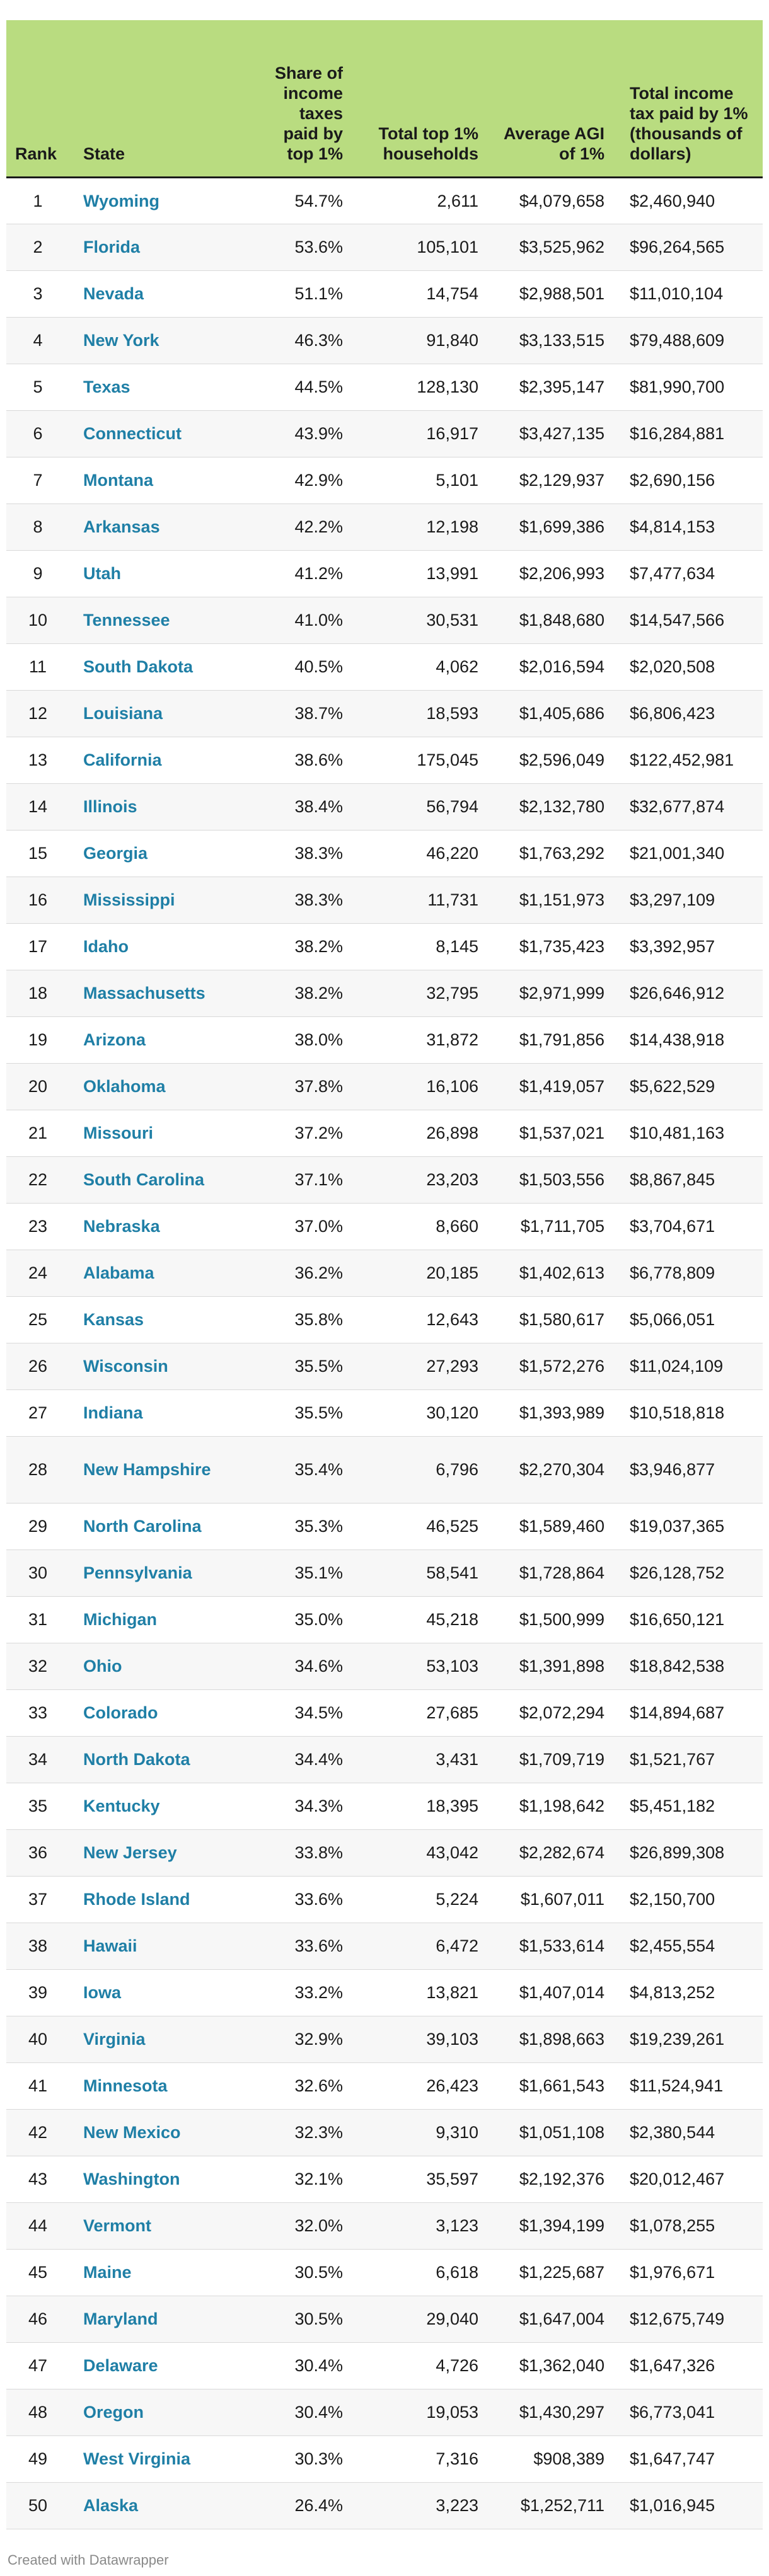 The height and width of the screenshot is (2576, 769). What do you see at coordinates (167, 1853) in the screenshot?
I see `state-name: New Jersey` at bounding box center [167, 1853].